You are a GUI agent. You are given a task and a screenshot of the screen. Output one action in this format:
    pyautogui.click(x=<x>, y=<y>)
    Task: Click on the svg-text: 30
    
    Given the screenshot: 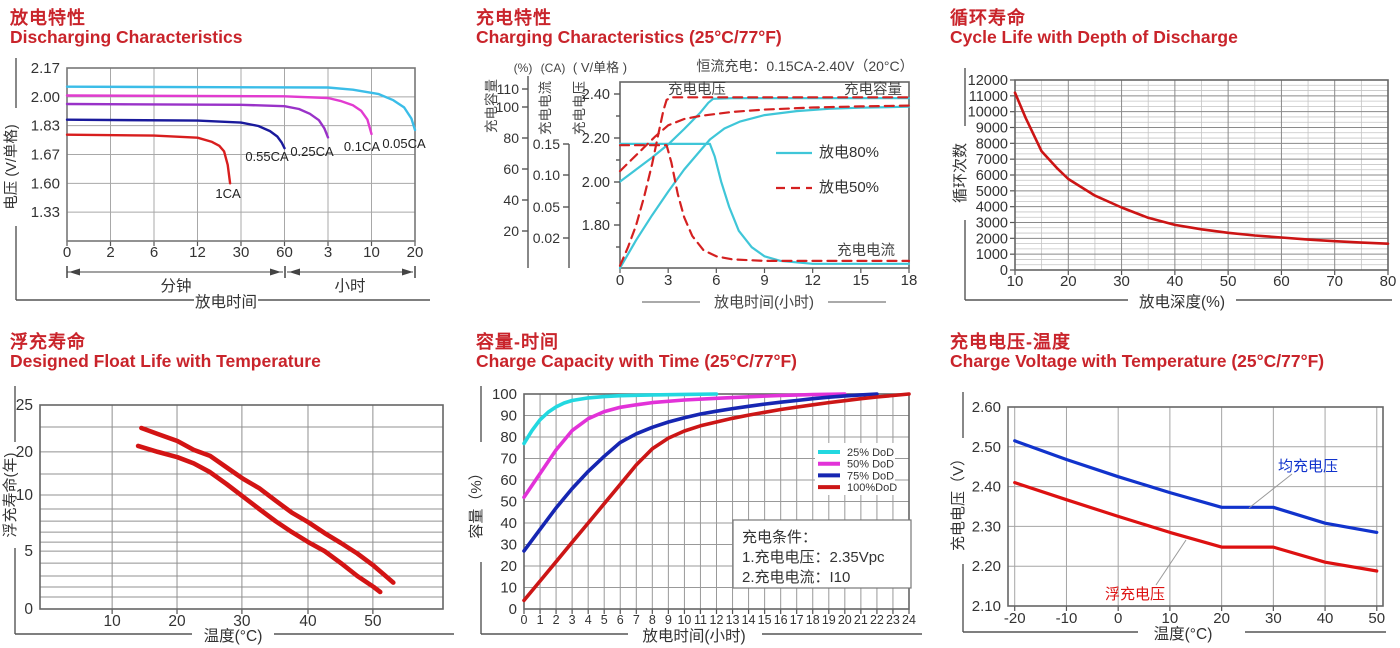 What is the action you would take?
    pyautogui.click(x=241, y=252)
    